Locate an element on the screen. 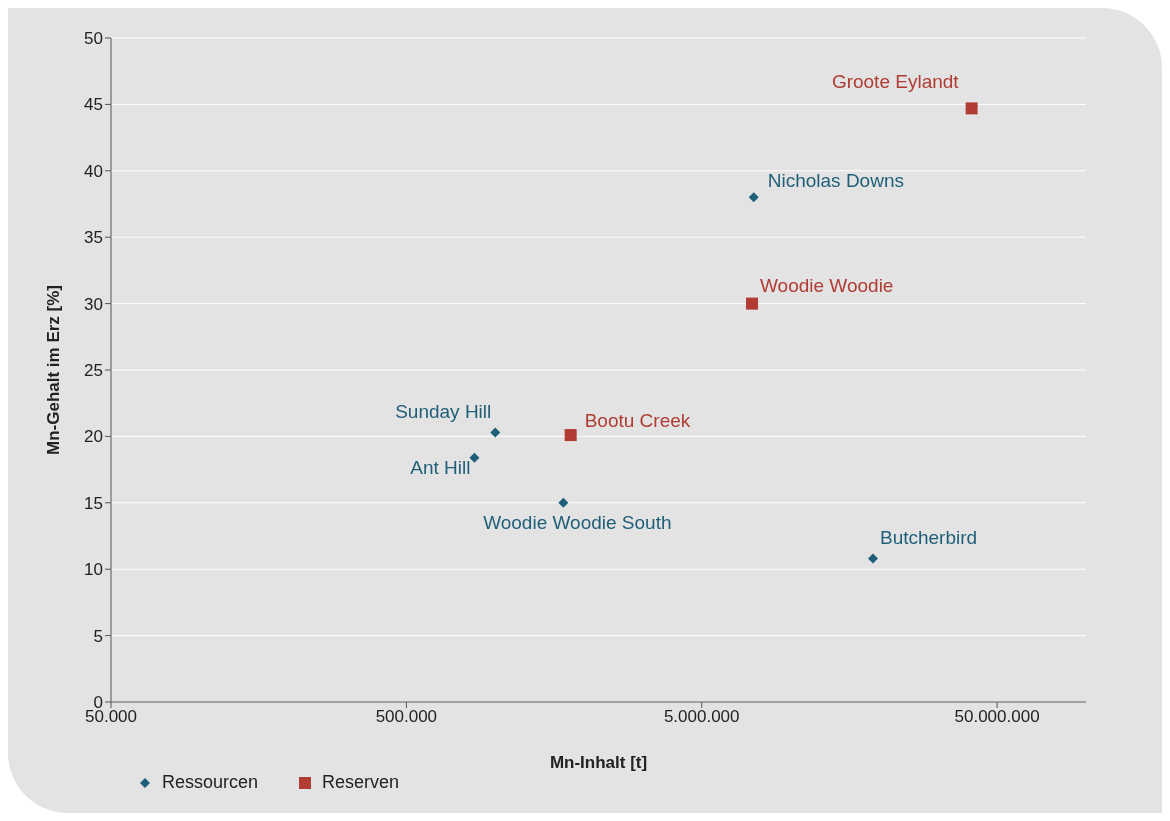 This screenshot has width=1170, height=821. x-tick-label: 500.000 is located at coordinates (406, 717).